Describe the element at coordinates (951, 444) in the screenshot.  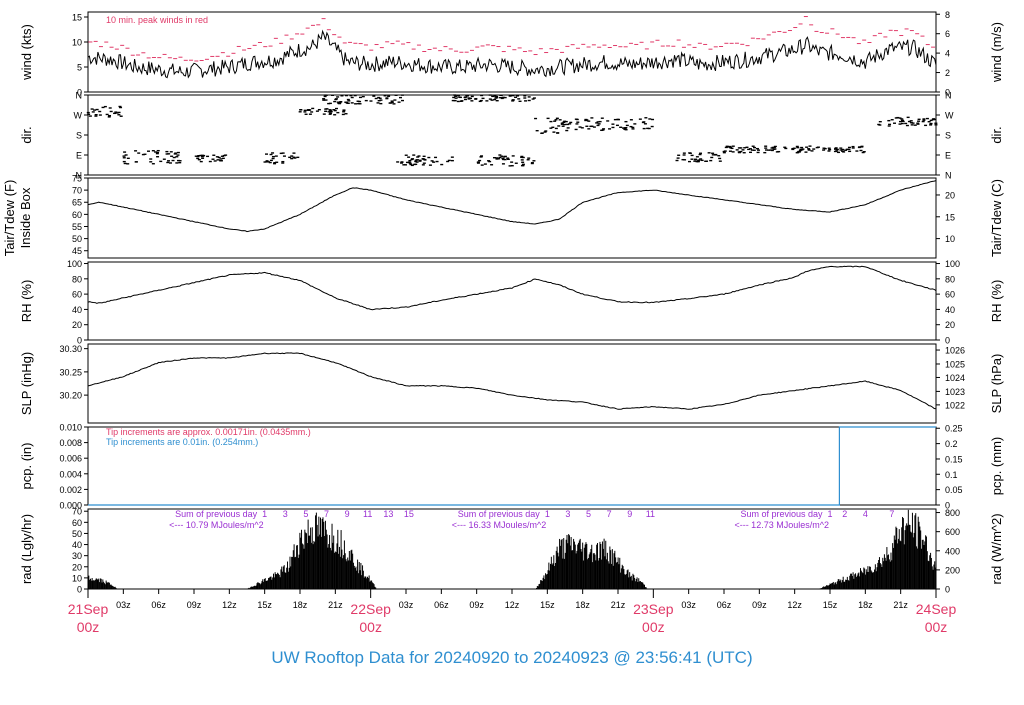
I see `pcp-right-tick-label: 0.2` at that location.